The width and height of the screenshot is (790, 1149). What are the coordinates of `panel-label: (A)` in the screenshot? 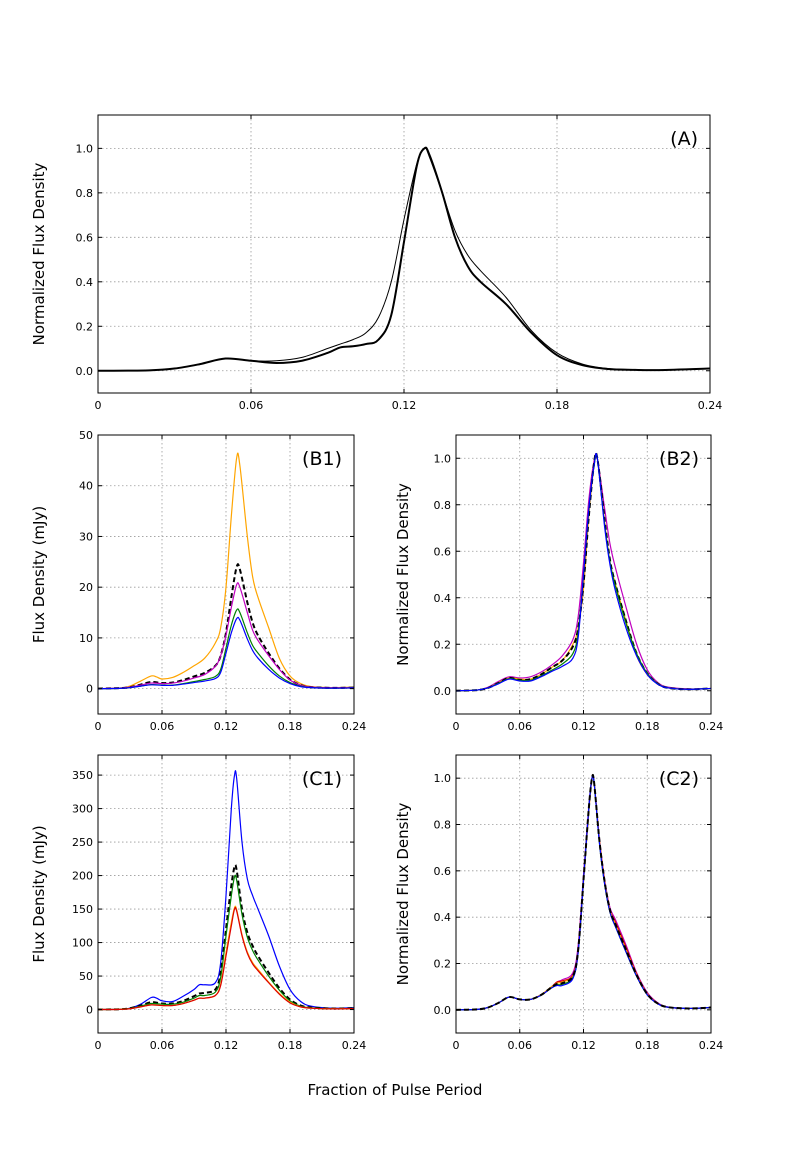 It's located at (684, 139).